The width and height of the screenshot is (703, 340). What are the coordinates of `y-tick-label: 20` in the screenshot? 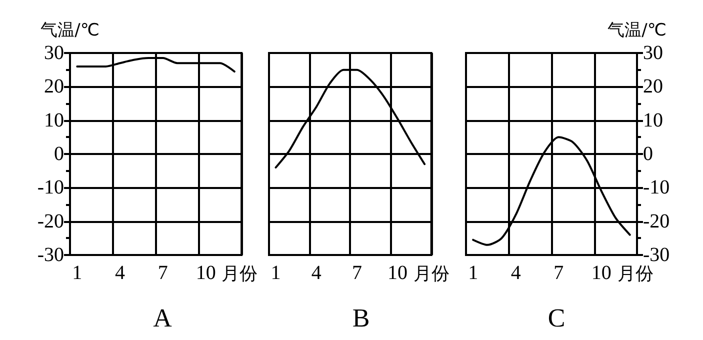 It's located at (54, 87).